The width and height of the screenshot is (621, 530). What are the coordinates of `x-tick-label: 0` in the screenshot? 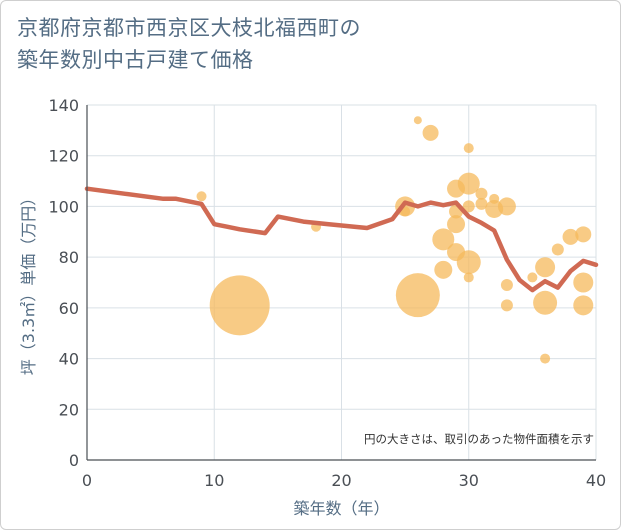 It's located at (87, 480).